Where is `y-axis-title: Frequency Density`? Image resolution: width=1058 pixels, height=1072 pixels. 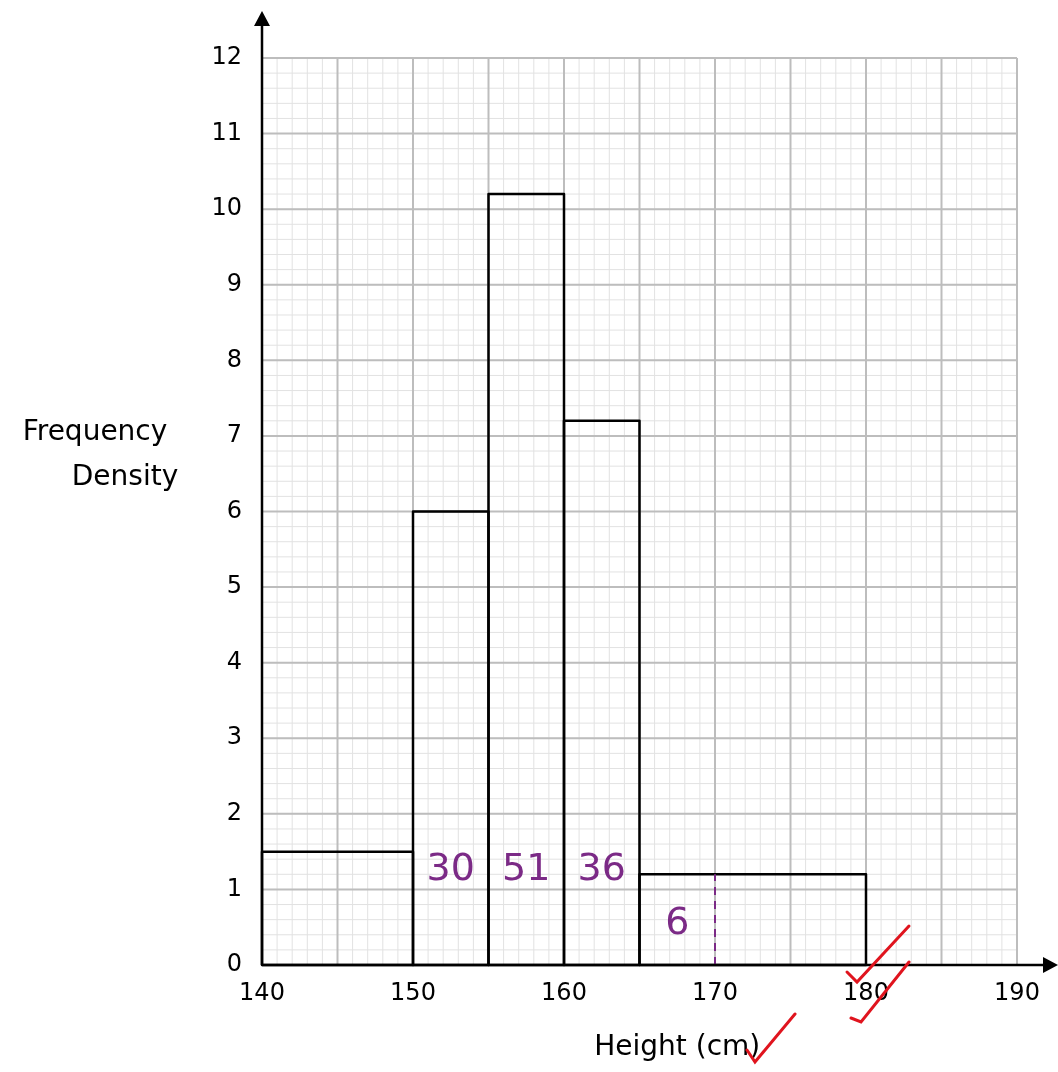
y-axis-title: Frequency Density is located at coordinates (100, 453).